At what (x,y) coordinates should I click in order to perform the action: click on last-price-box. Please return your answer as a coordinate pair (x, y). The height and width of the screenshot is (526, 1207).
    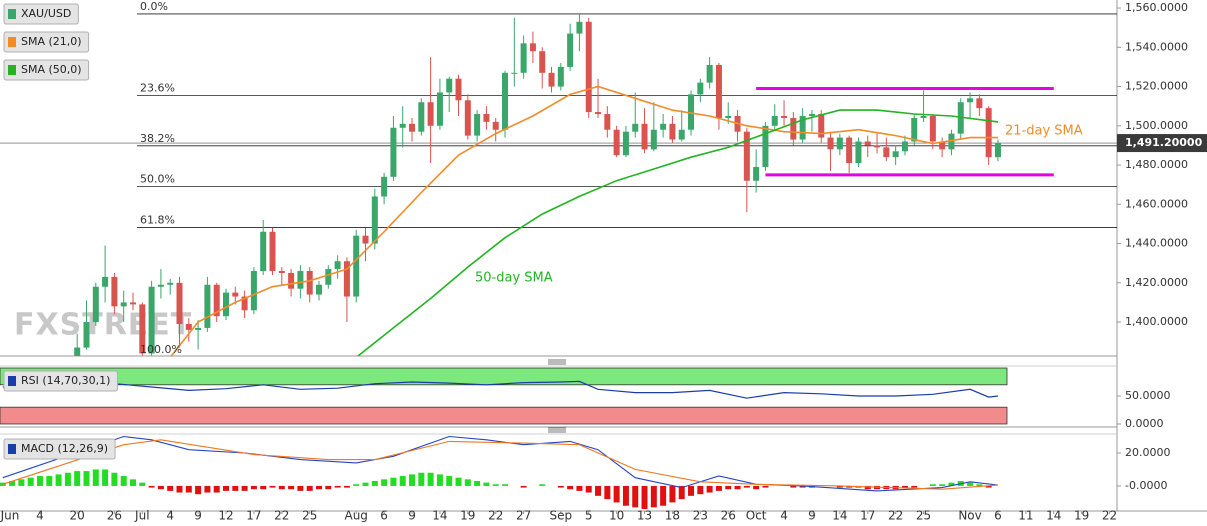
    Looking at the image, I should click on (1162, 143).